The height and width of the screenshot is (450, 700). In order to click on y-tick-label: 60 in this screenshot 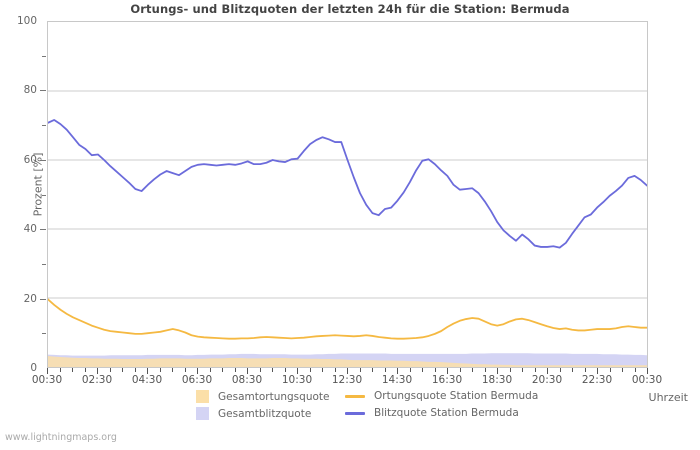, I will do `click(30, 159)`.